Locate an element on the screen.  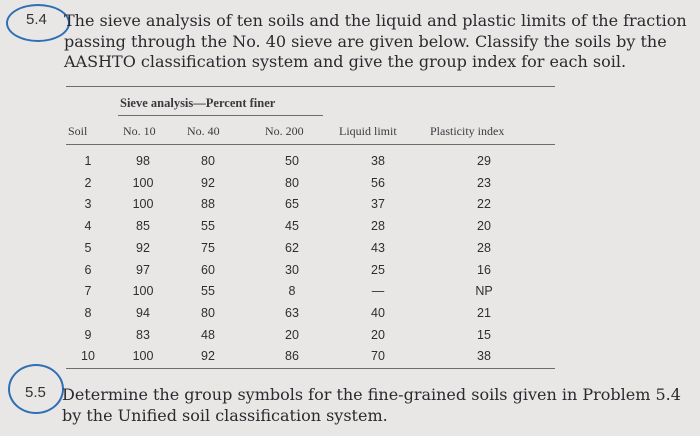
cell-row-1-no-40: 80 is located at coordinates (208, 161).